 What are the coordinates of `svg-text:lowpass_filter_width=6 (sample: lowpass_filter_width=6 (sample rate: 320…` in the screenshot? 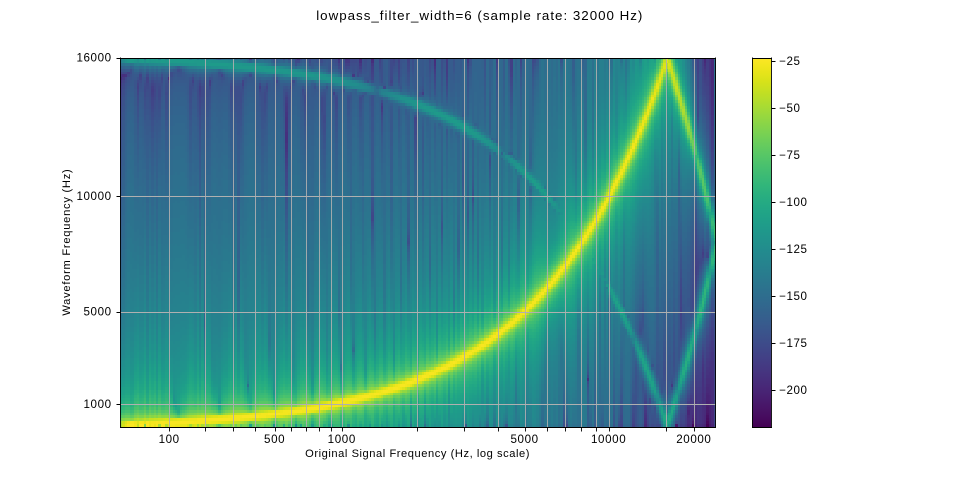 It's located at (479, 15).